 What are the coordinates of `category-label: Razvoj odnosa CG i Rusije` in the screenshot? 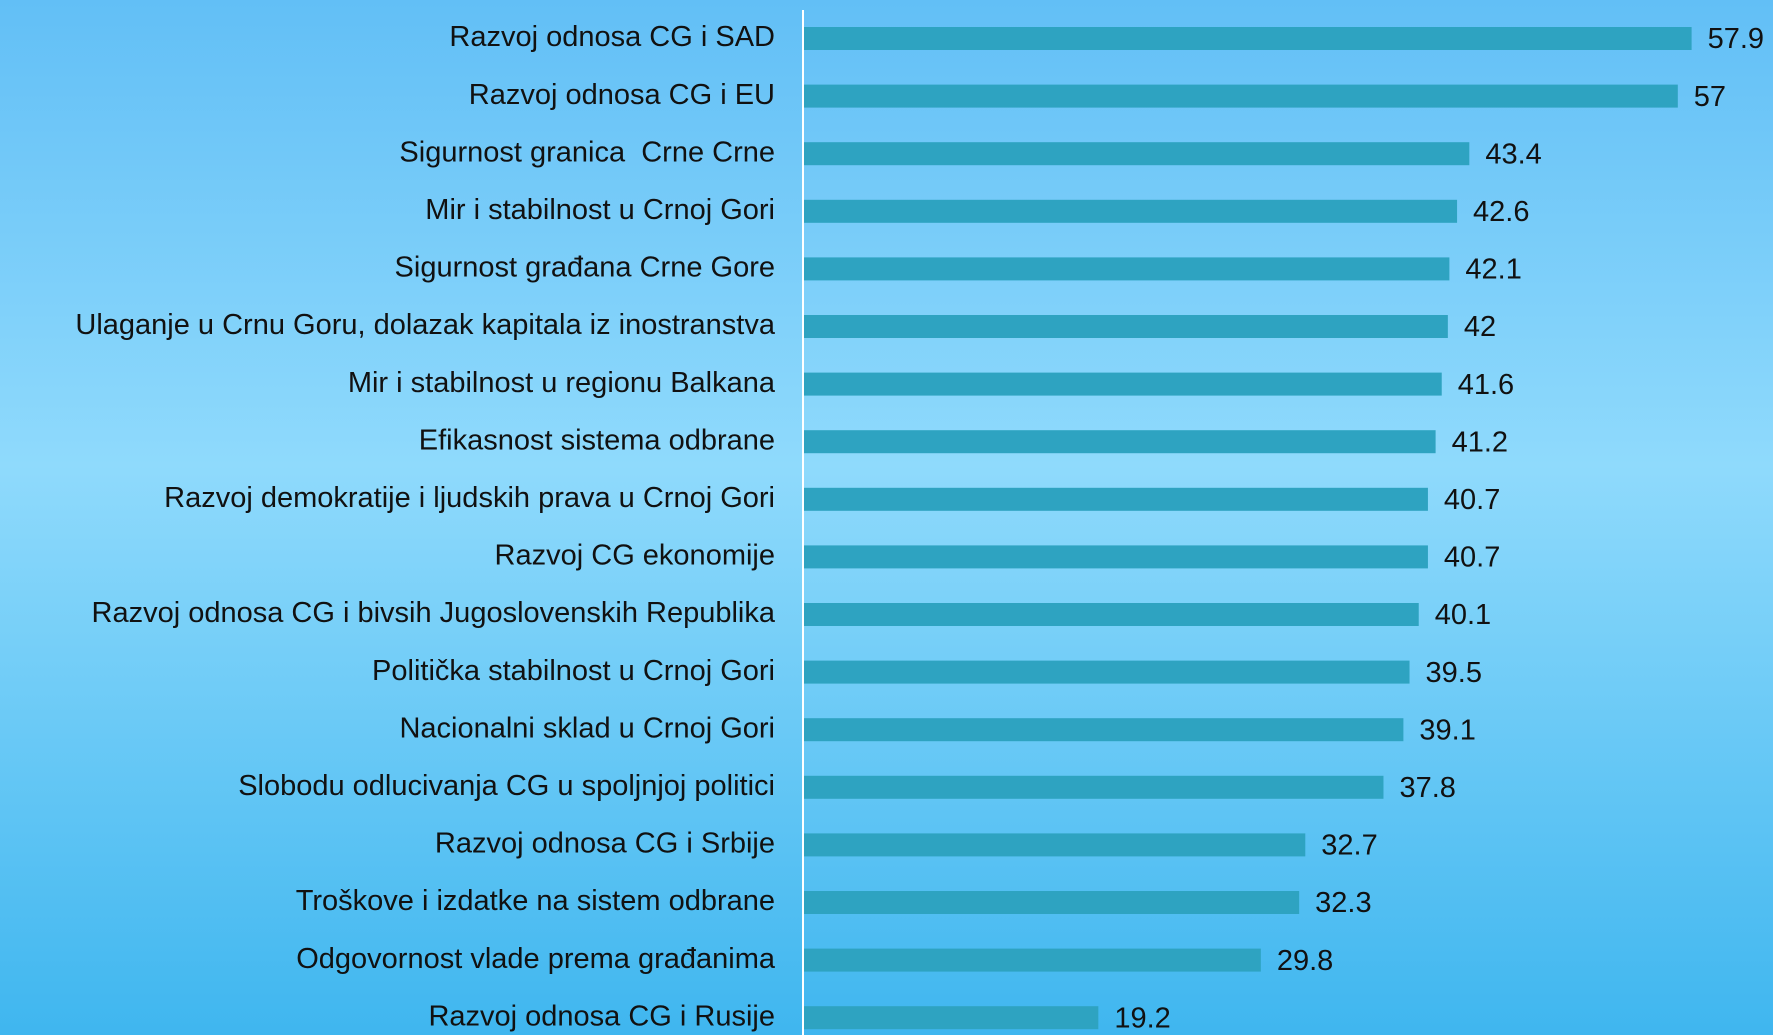 It's located at (601, 1016).